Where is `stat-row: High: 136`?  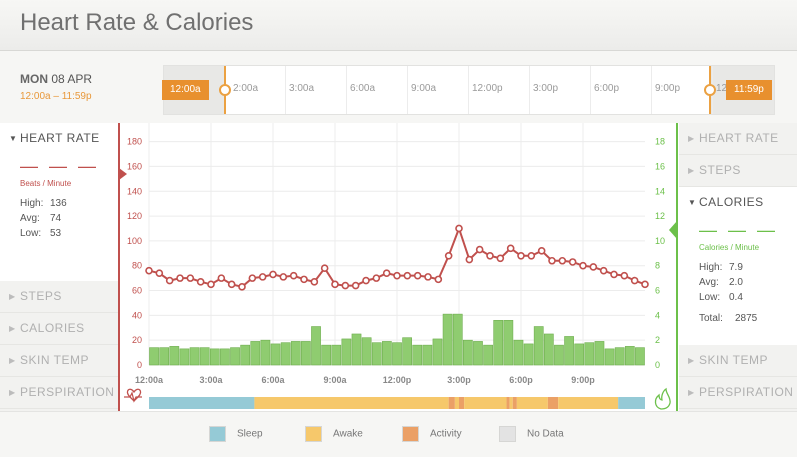 stat-row: High: 136 is located at coordinates (69, 205).